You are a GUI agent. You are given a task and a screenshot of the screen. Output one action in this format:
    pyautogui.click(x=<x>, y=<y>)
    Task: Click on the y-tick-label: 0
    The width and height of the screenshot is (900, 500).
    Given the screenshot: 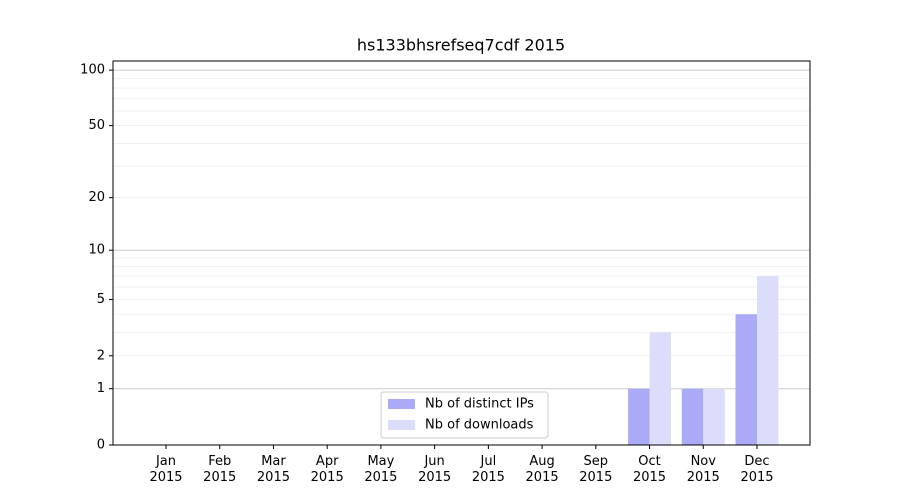 What is the action you would take?
    pyautogui.click(x=101, y=445)
    